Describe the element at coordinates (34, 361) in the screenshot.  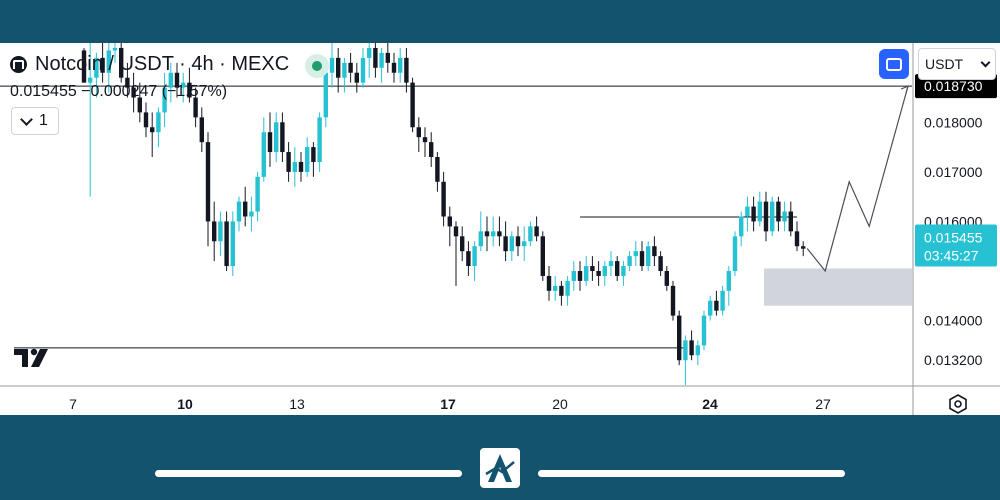
I see `tradingview-logo-icon` at that location.